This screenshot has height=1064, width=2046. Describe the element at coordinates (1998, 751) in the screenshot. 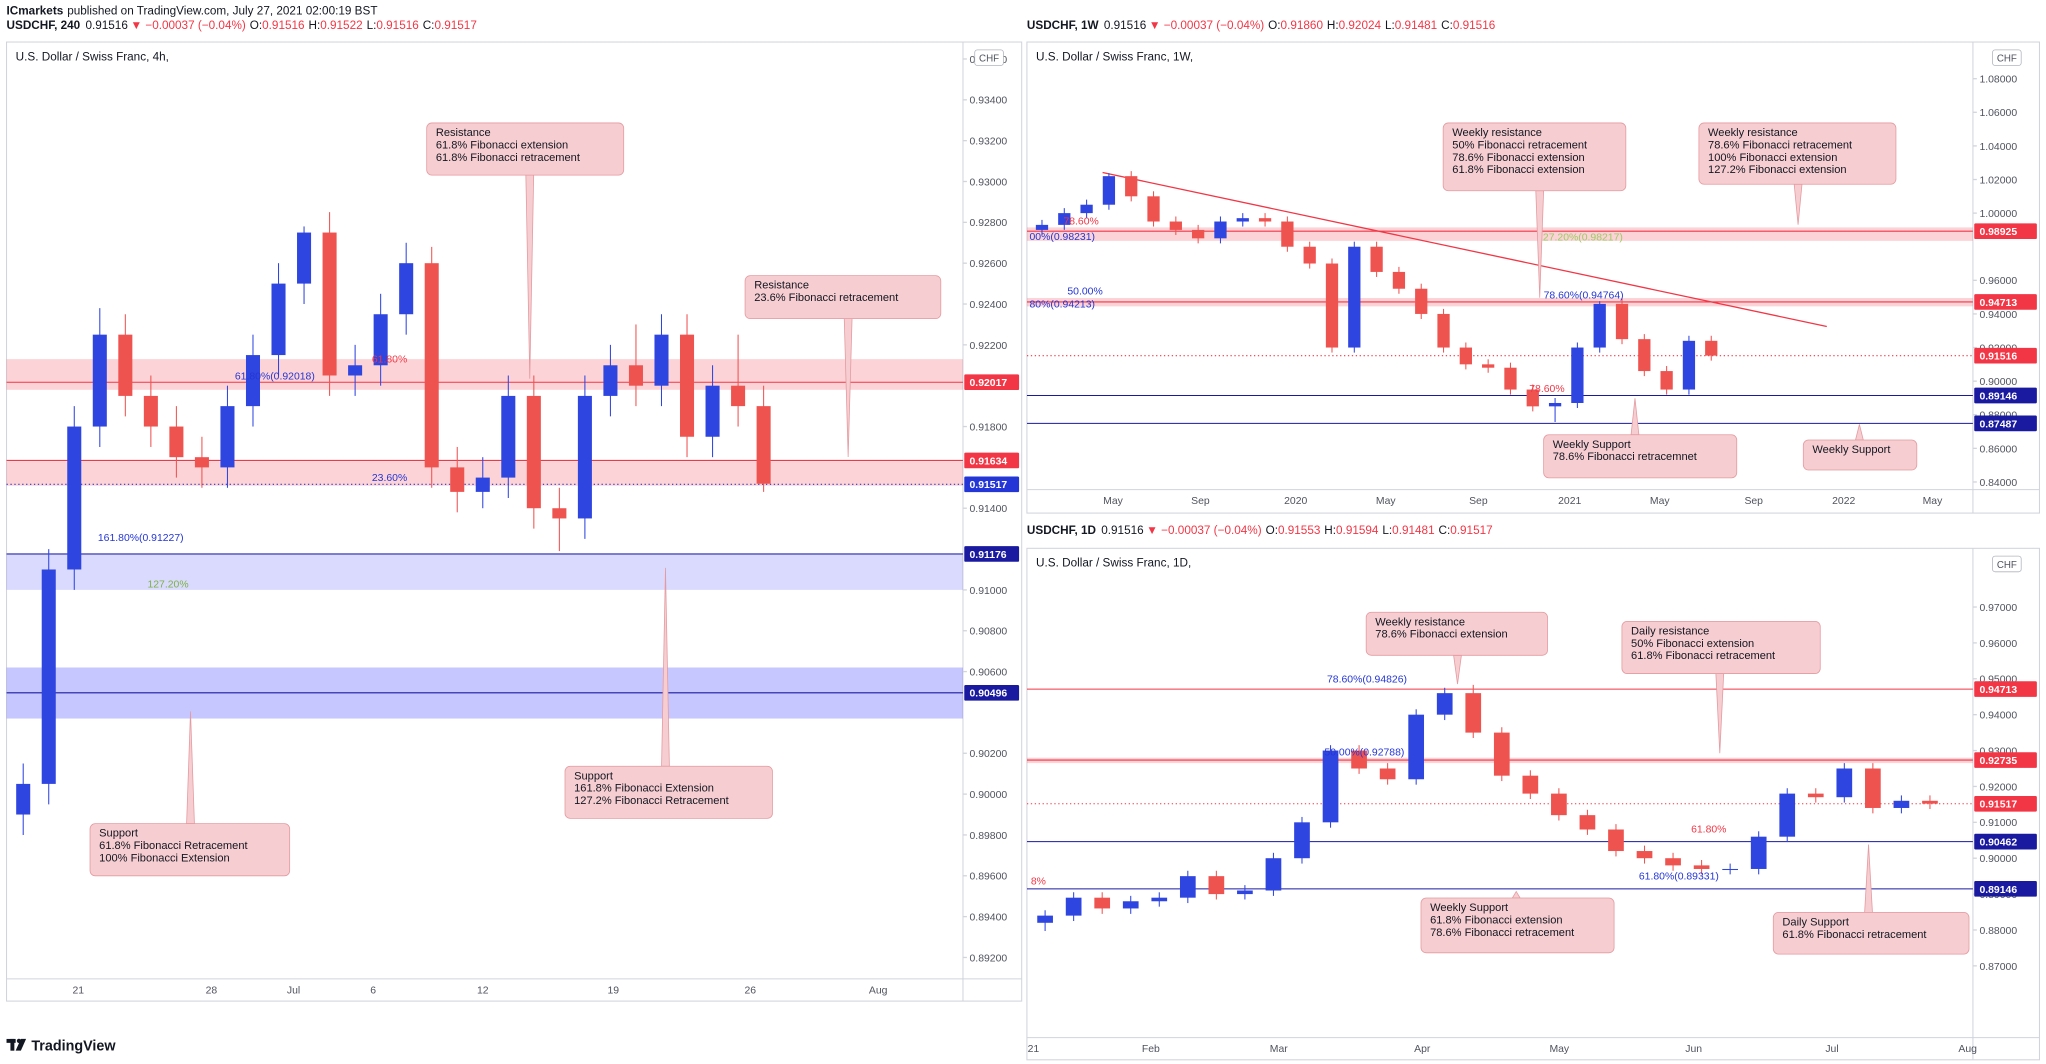

I see `y-tick-label: 0.93000` at that location.